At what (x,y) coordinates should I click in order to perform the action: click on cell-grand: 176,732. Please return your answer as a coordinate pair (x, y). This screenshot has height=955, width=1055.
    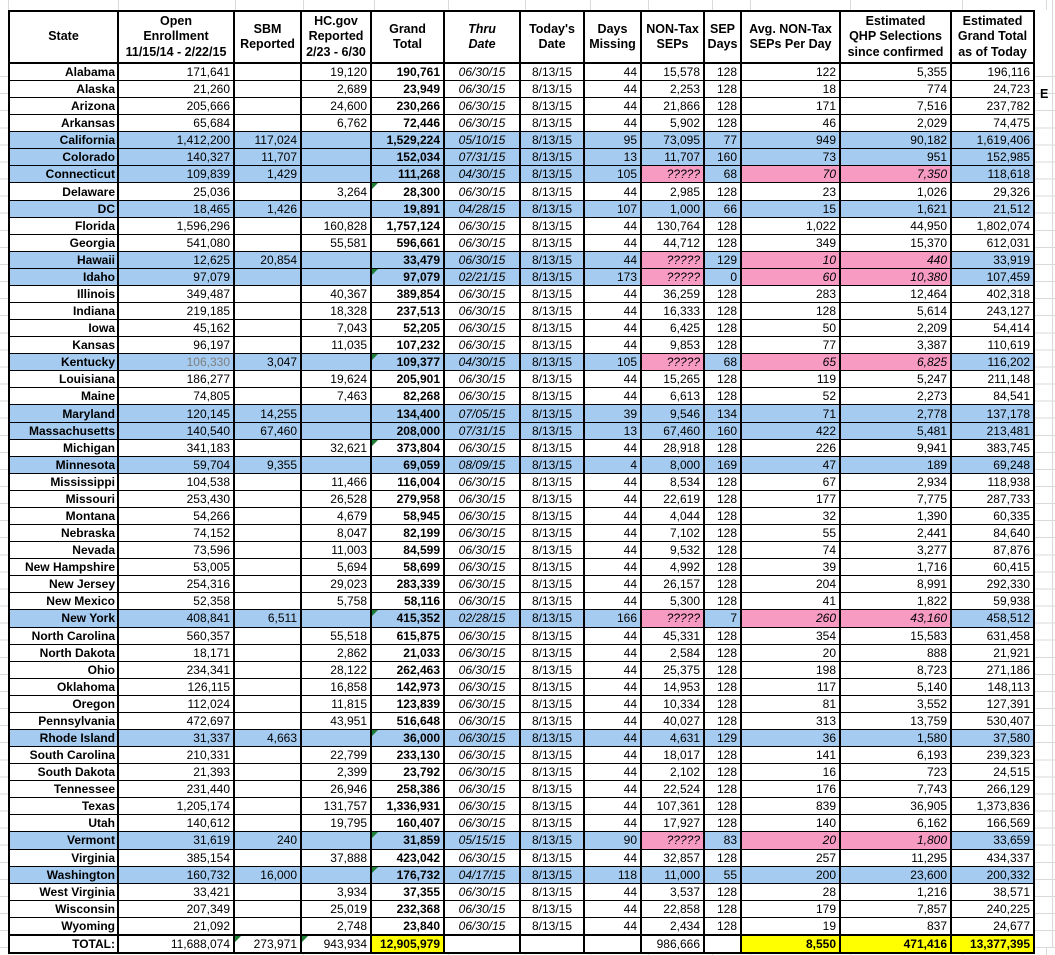
    Looking at the image, I should click on (407, 874).